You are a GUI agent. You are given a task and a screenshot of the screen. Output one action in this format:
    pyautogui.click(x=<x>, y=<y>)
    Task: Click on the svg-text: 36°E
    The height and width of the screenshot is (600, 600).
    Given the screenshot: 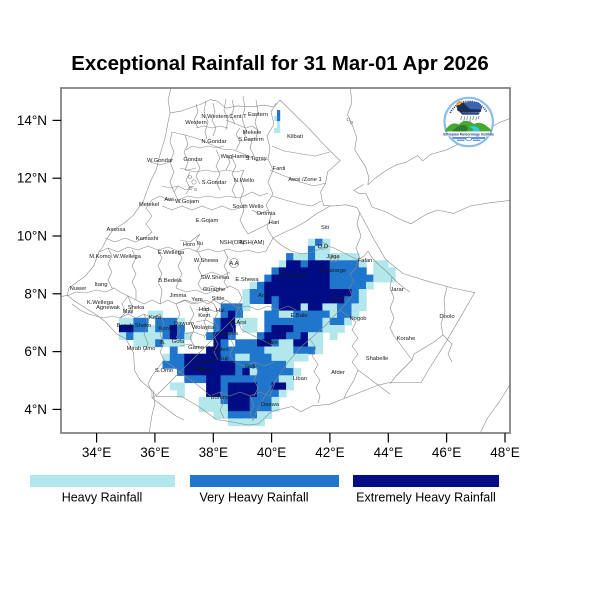 What is the action you would take?
    pyautogui.click(x=154, y=452)
    